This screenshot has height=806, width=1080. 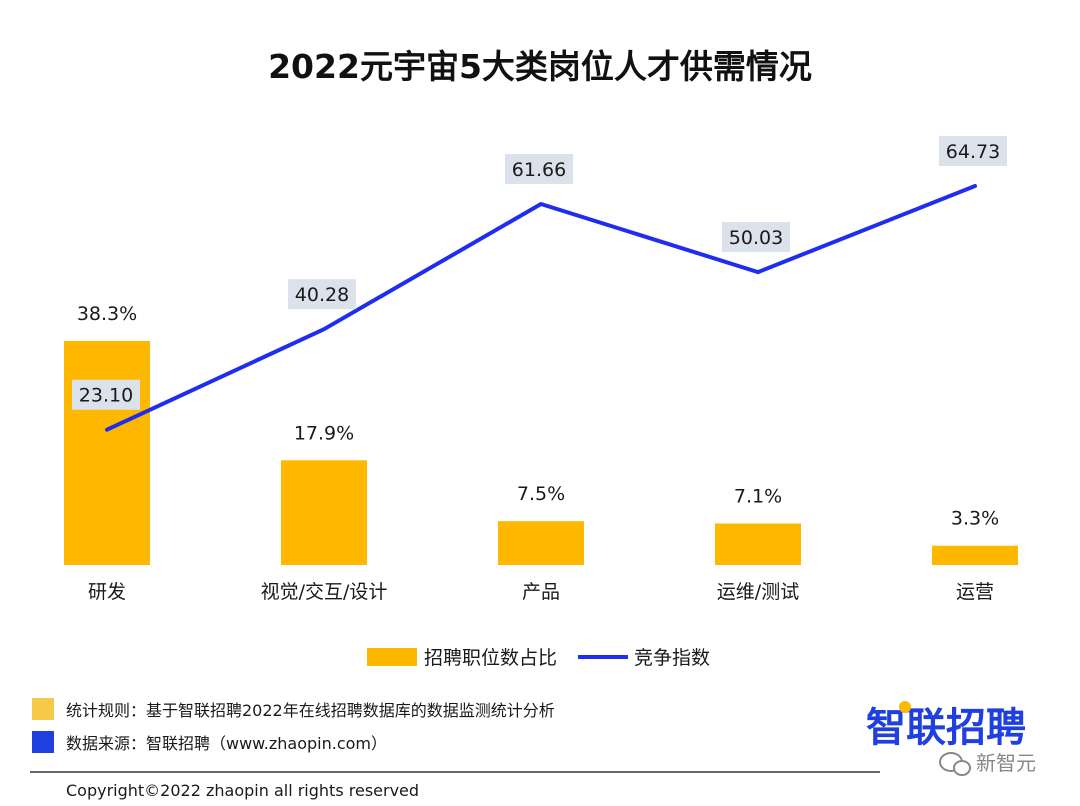 I want to click on category-label: 运维/测试, so click(x=758, y=592).